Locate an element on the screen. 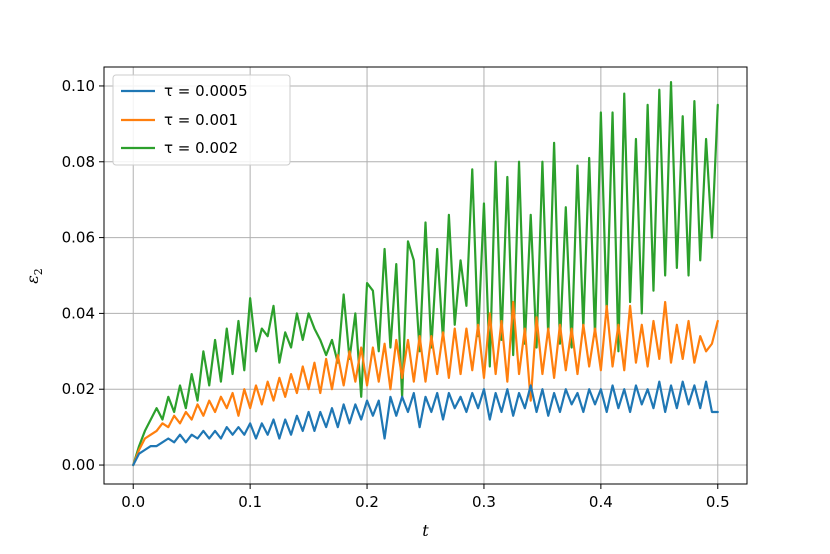  legend: τ = 0.0005 τ = 0.001 τ = 0.002 is located at coordinates (201, 120).